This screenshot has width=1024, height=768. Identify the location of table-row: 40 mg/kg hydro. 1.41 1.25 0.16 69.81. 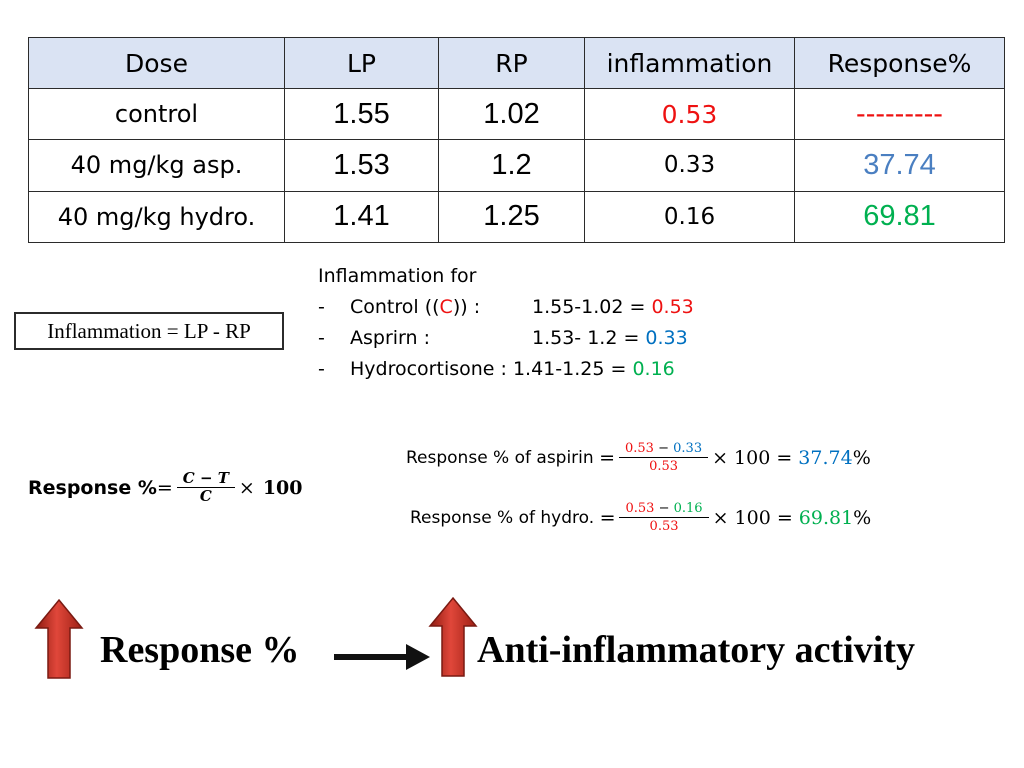
(516, 217).